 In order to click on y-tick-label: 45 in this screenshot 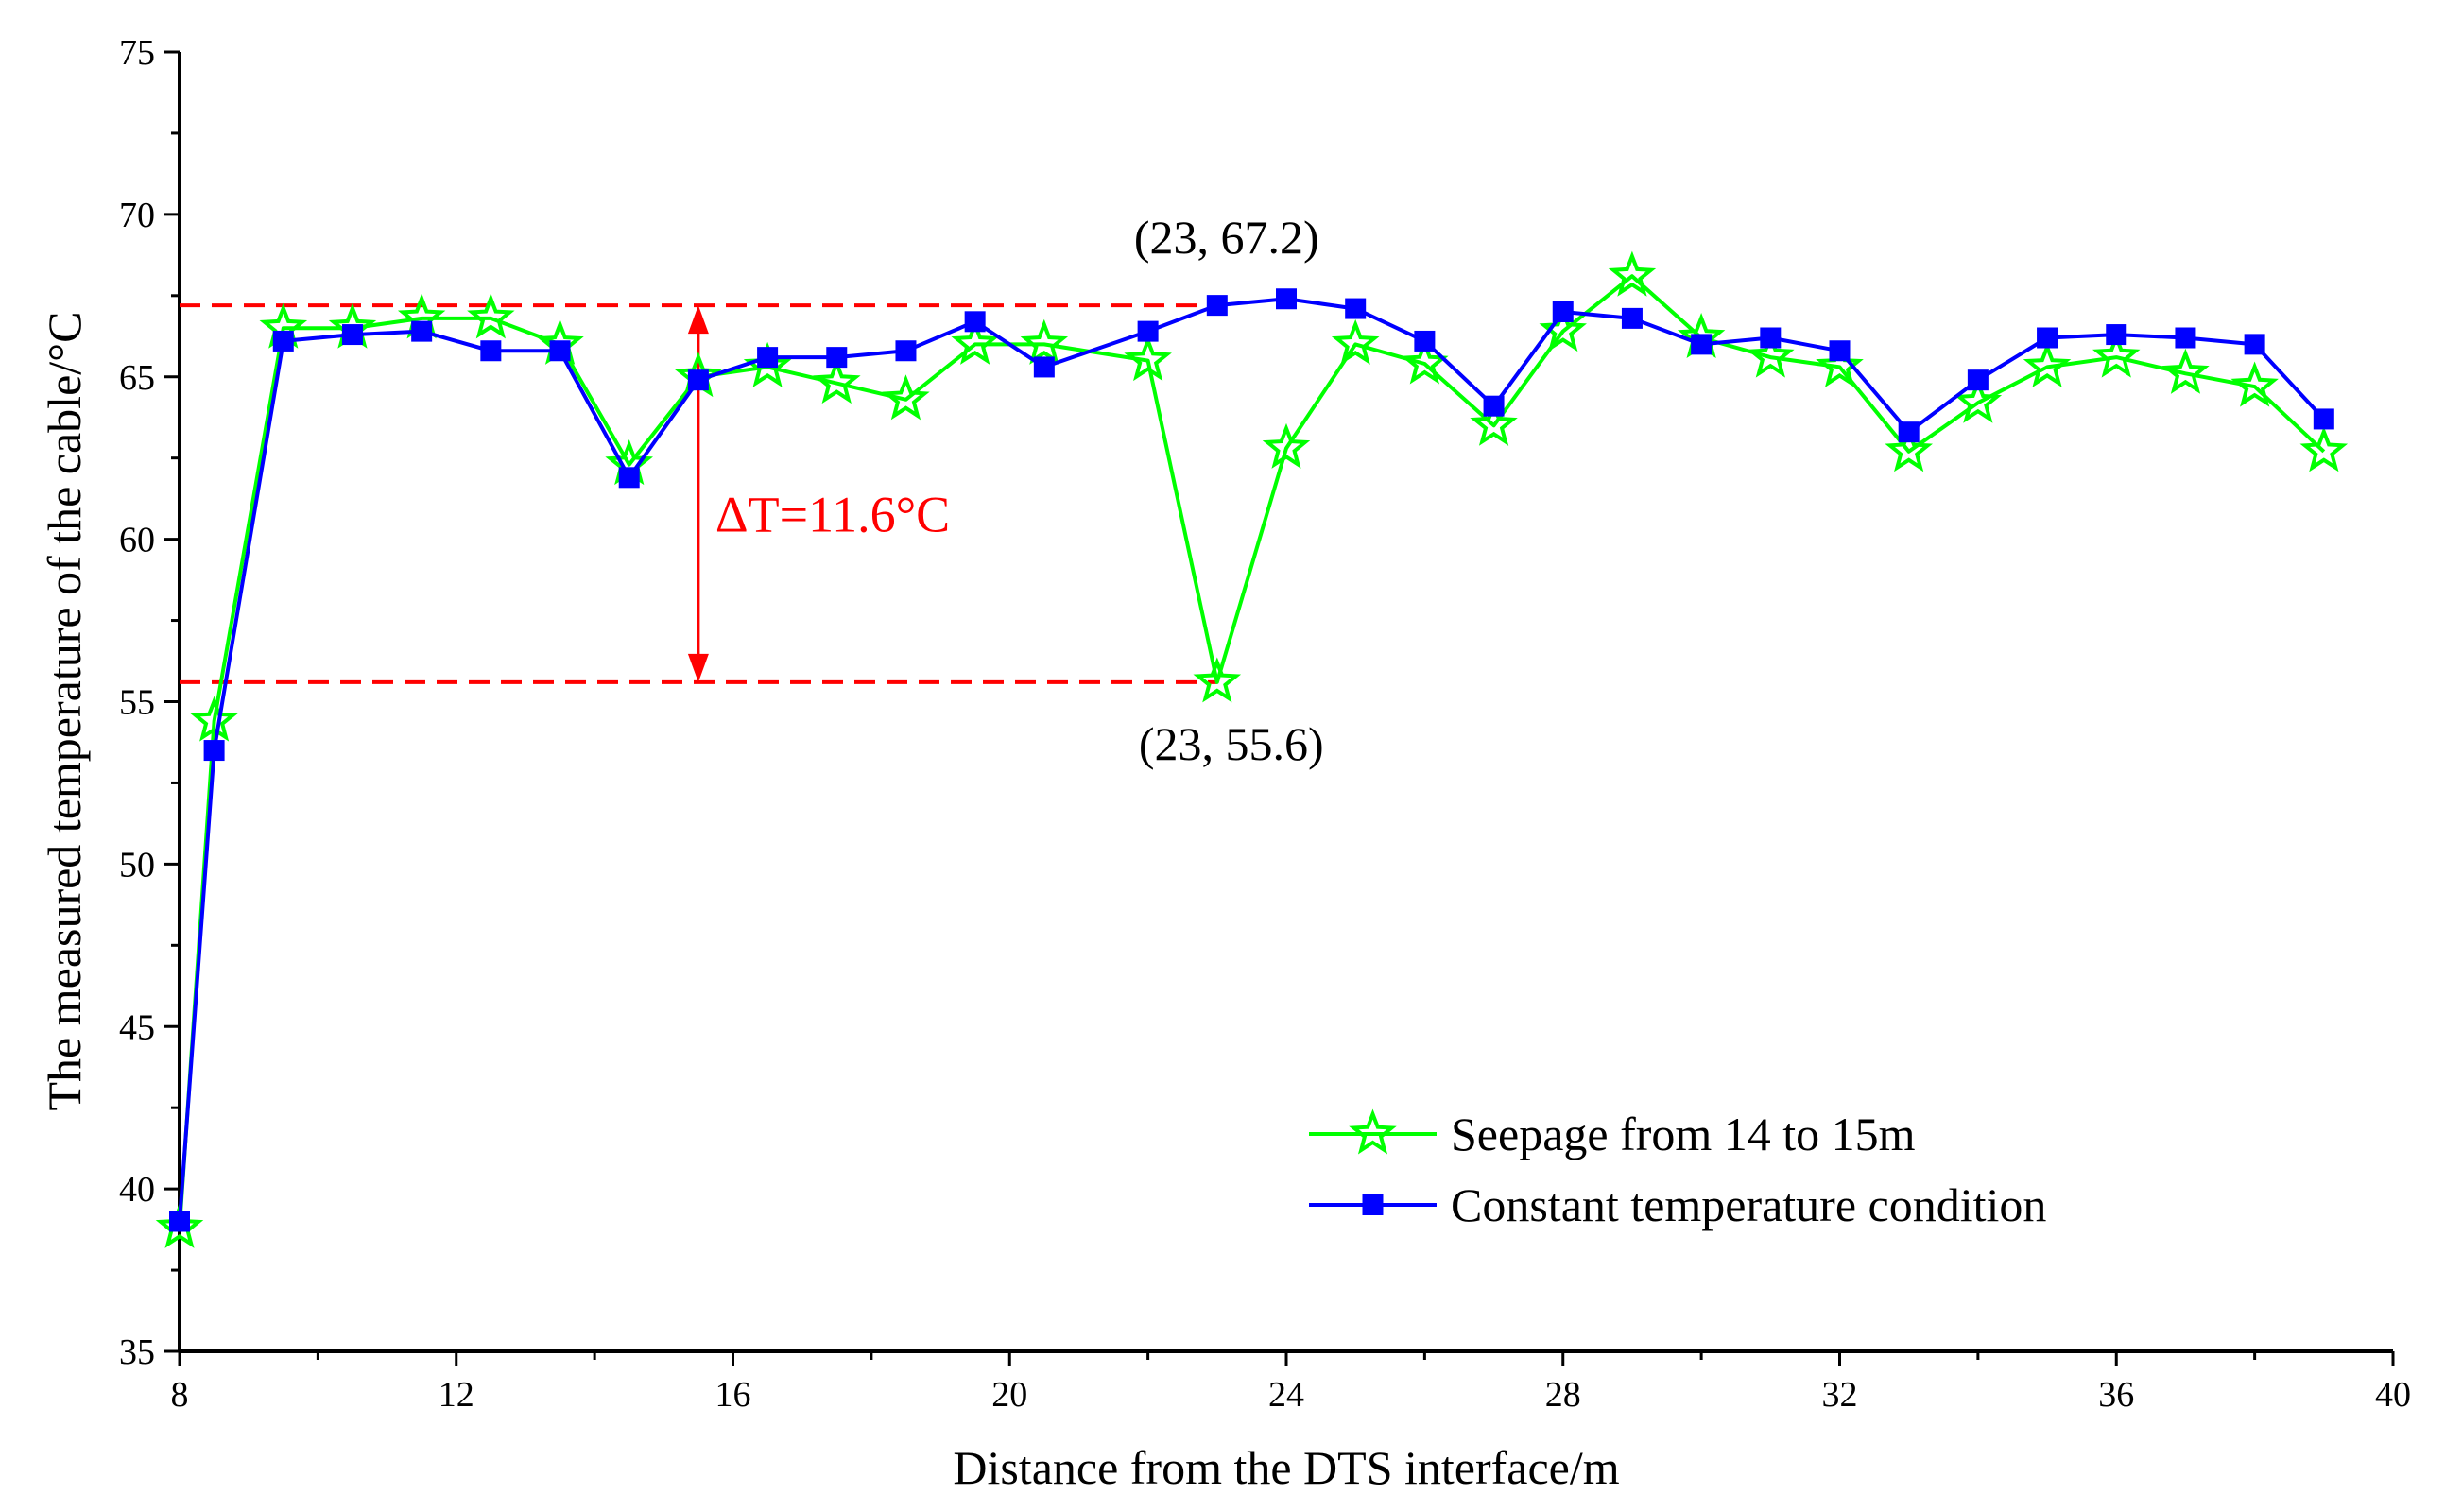, I will do `click(137, 1027)`.